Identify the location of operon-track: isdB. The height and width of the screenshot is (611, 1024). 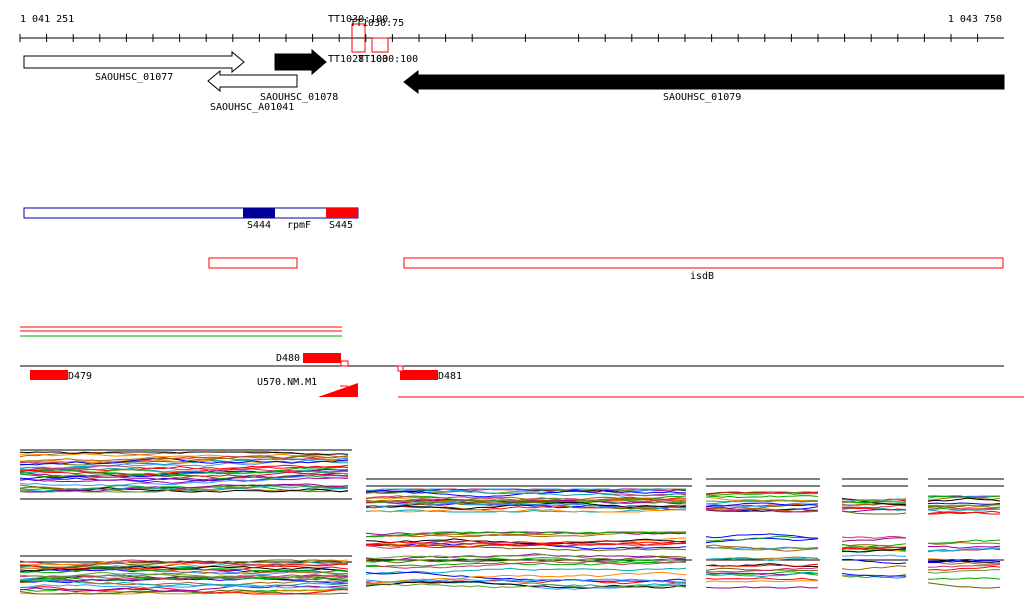
(606, 269).